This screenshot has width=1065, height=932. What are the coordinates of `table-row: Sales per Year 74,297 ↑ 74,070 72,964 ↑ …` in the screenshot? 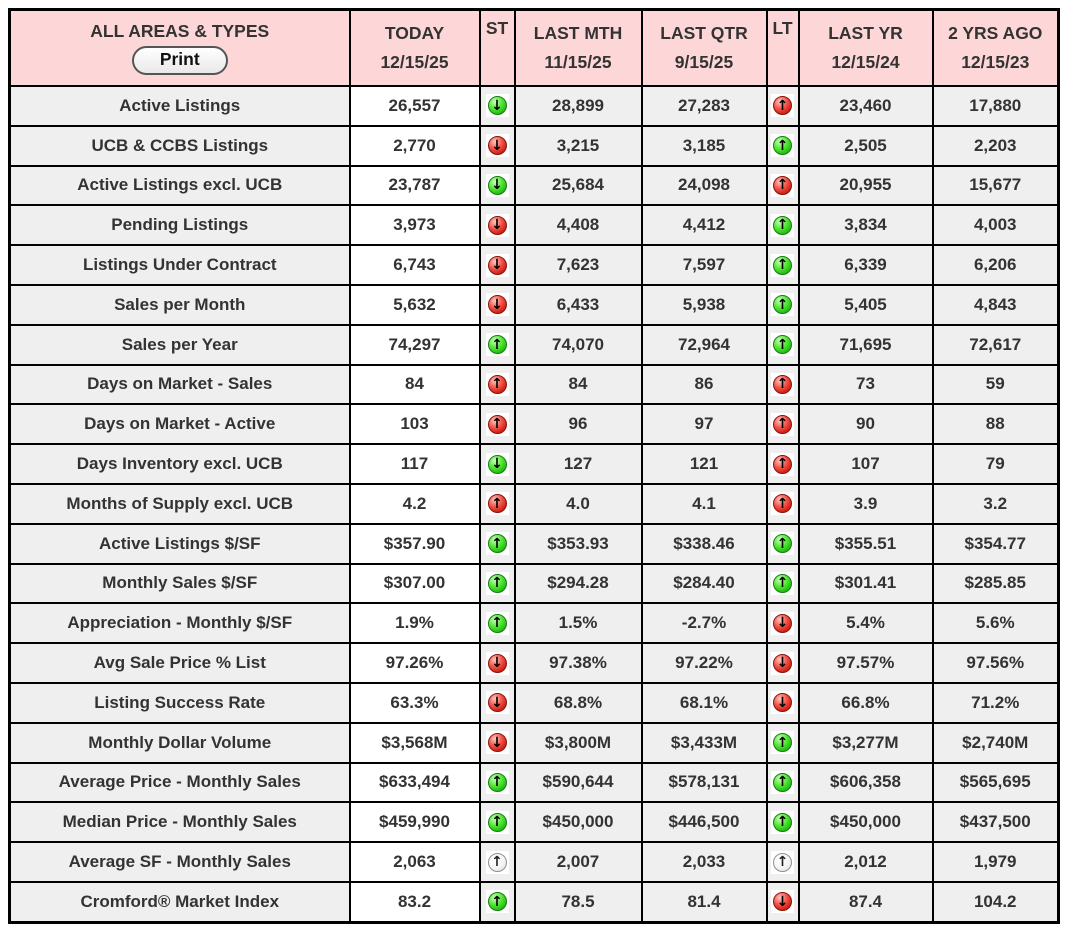 It's located at (534, 344).